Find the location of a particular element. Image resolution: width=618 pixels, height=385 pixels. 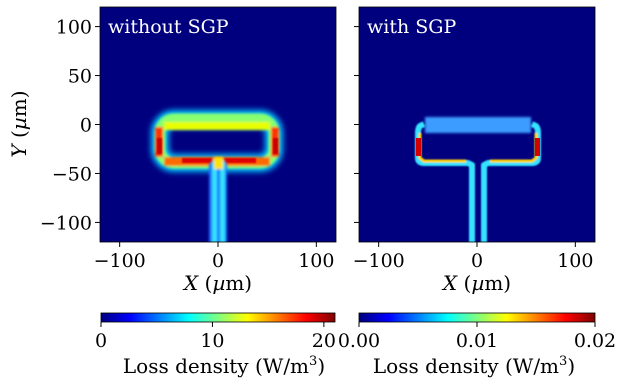

y-tick-label: −50 is located at coordinates (72, 174).